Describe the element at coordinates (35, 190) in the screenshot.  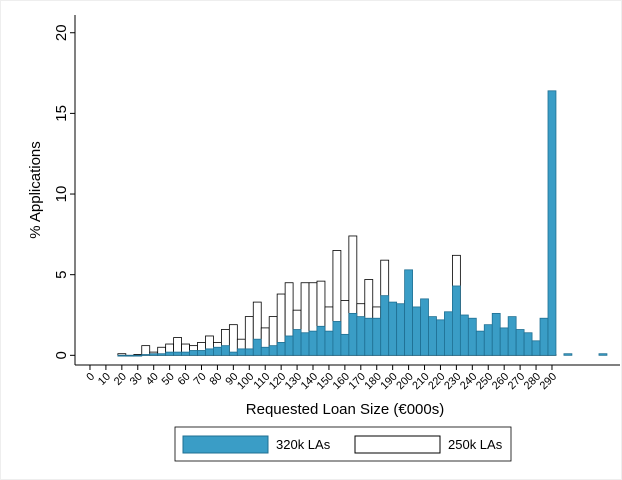
I see `y-axis-title: % Applications` at that location.